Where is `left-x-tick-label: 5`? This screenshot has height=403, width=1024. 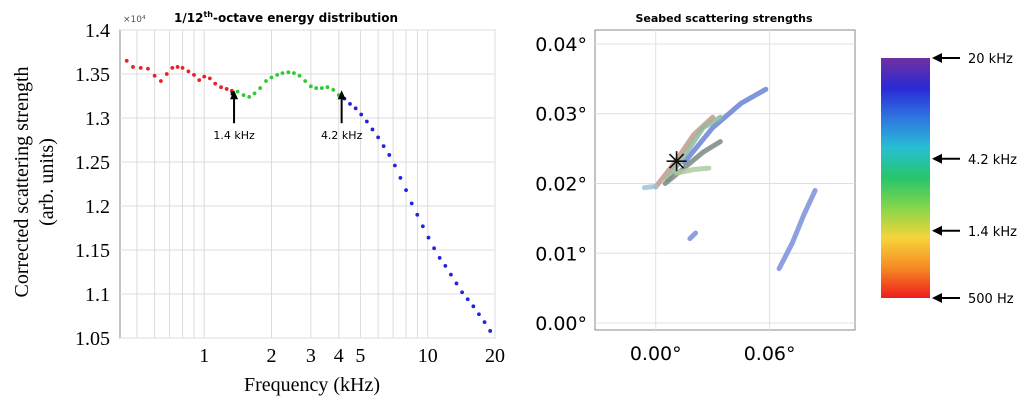 left-x-tick-label: 5 is located at coordinates (360, 356).